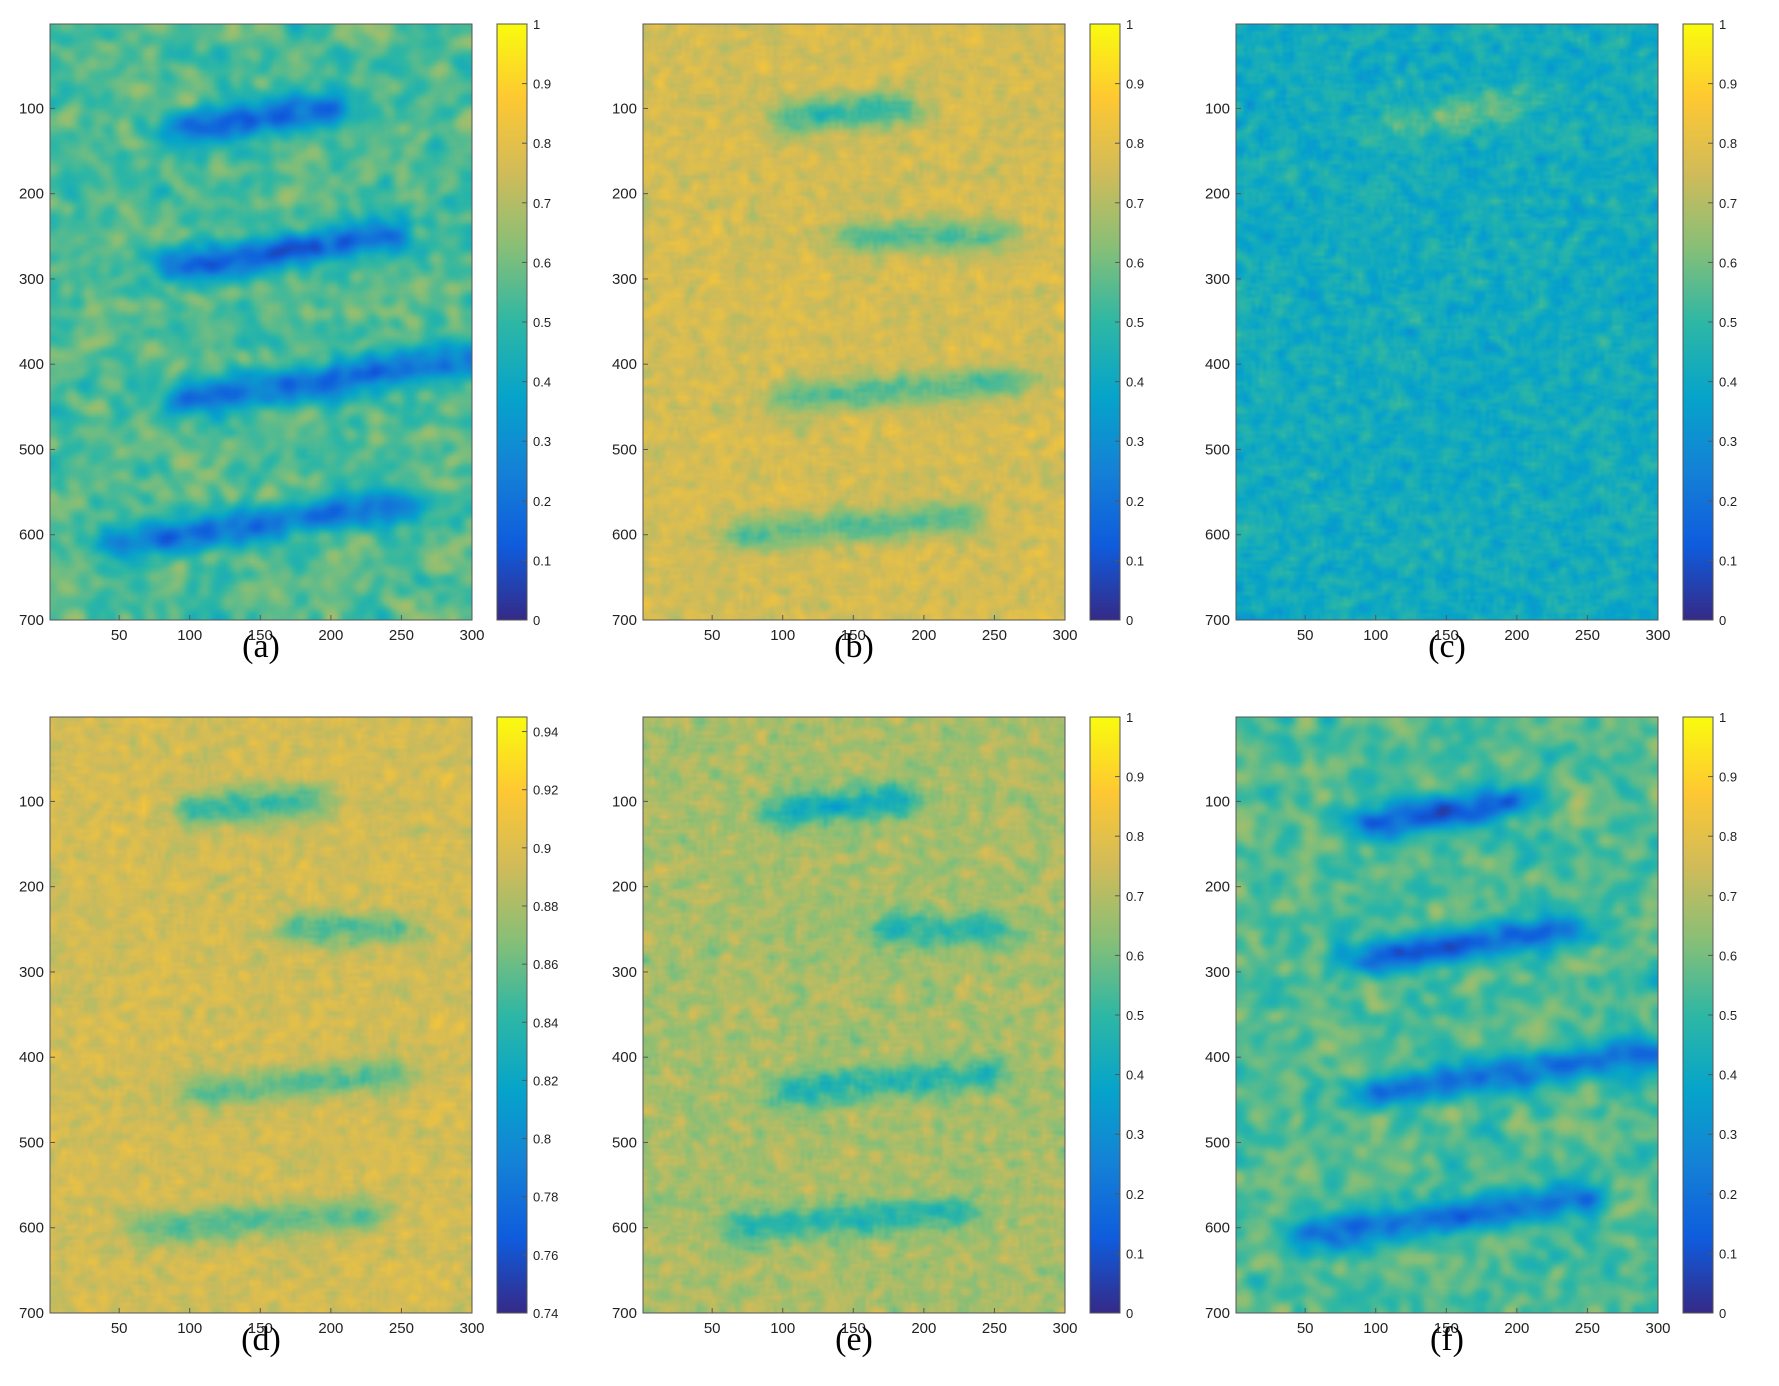  What do you see at coordinates (545, 1080) in the screenshot?
I see `colorbar-tick-label: 0.82` at bounding box center [545, 1080].